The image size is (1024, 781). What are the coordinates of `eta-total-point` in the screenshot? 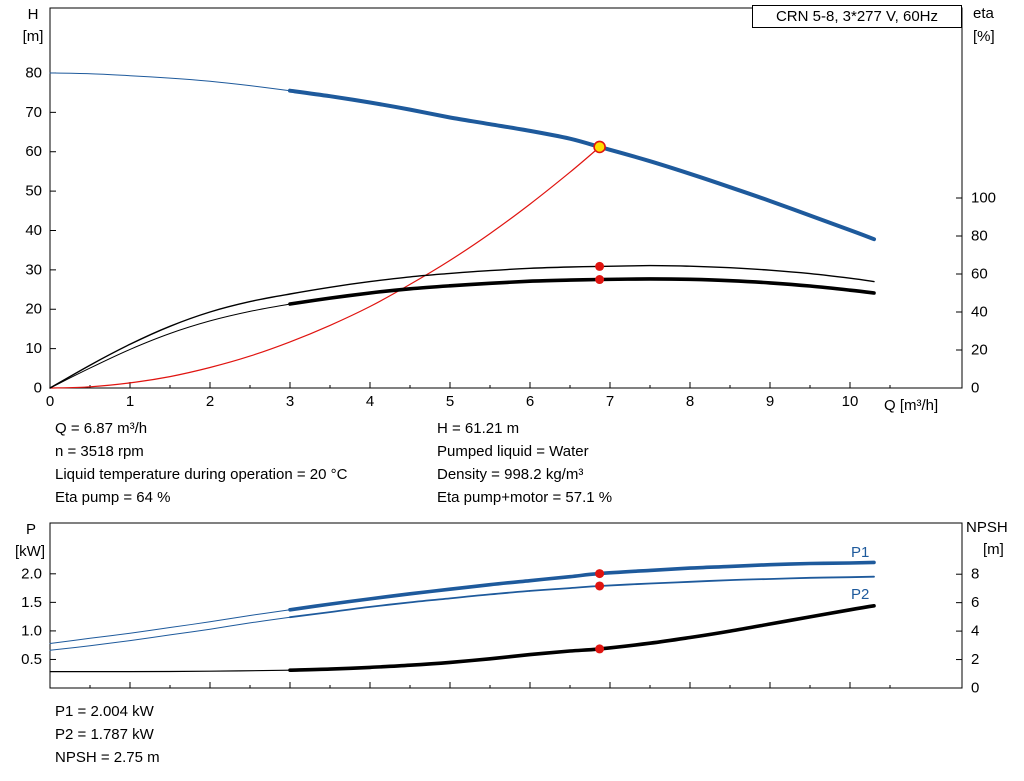 It's located at (600, 280).